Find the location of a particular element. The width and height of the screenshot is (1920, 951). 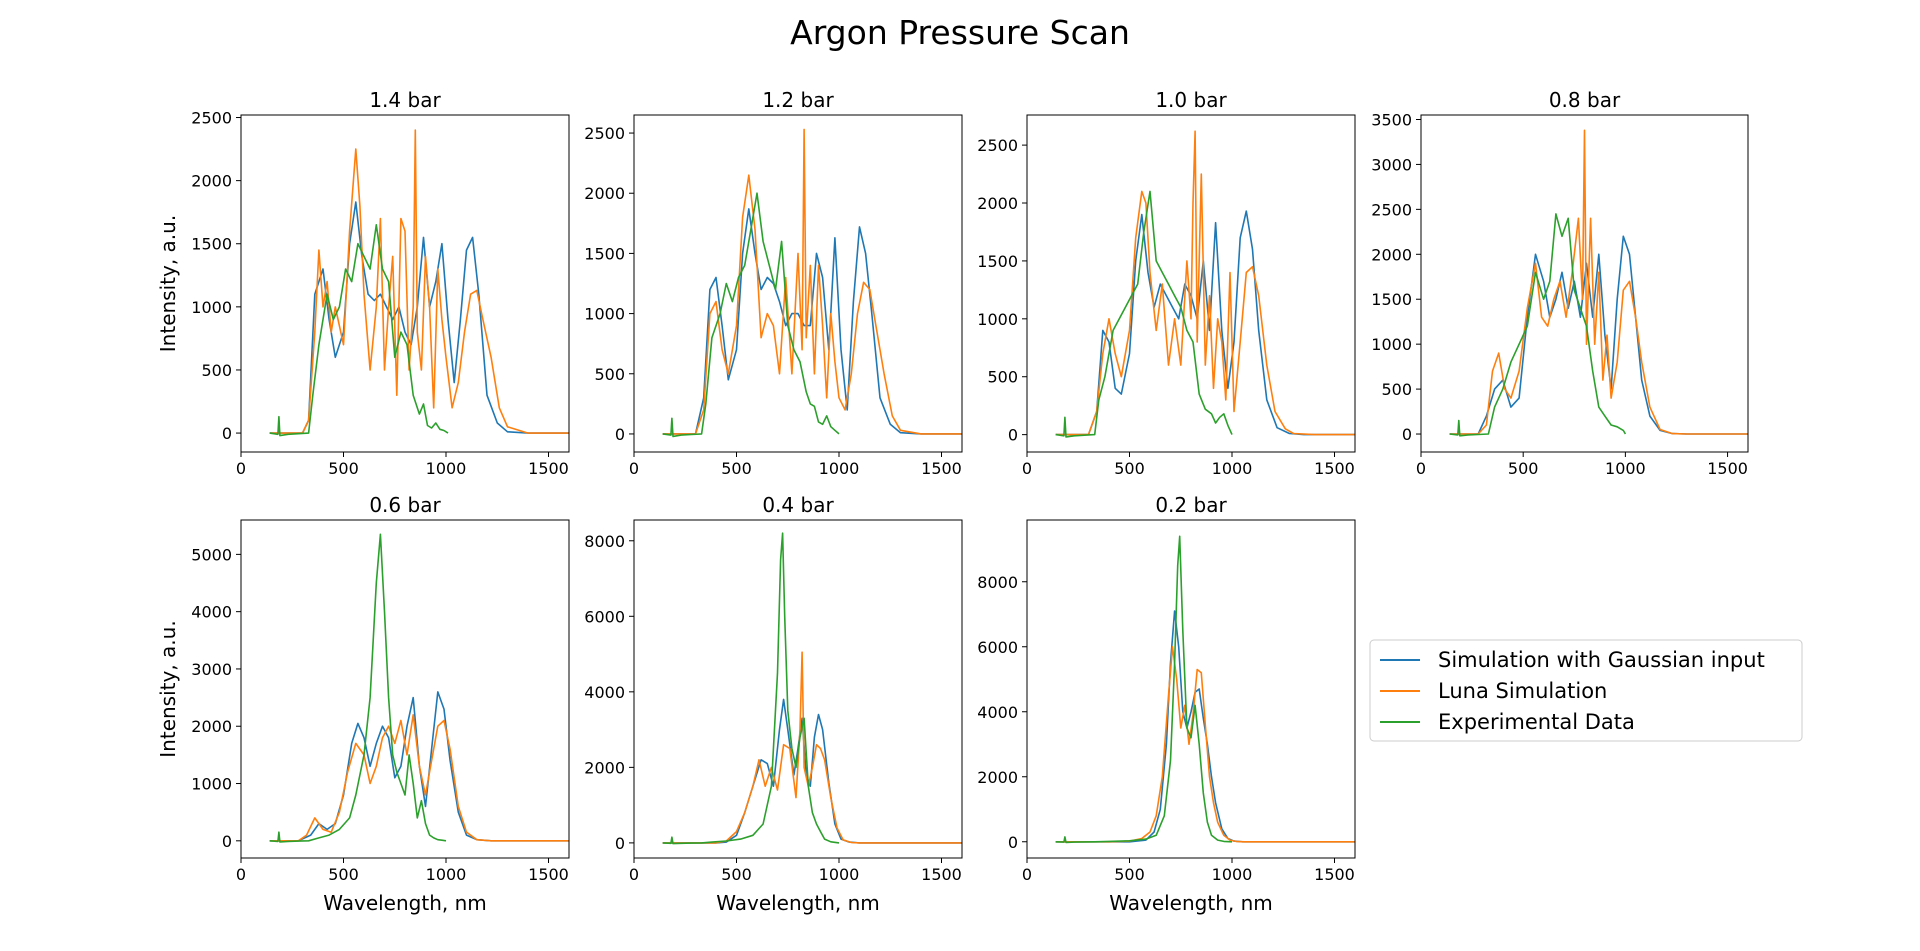

legend-label: Luna Simulation is located at coordinates (1522, 691).